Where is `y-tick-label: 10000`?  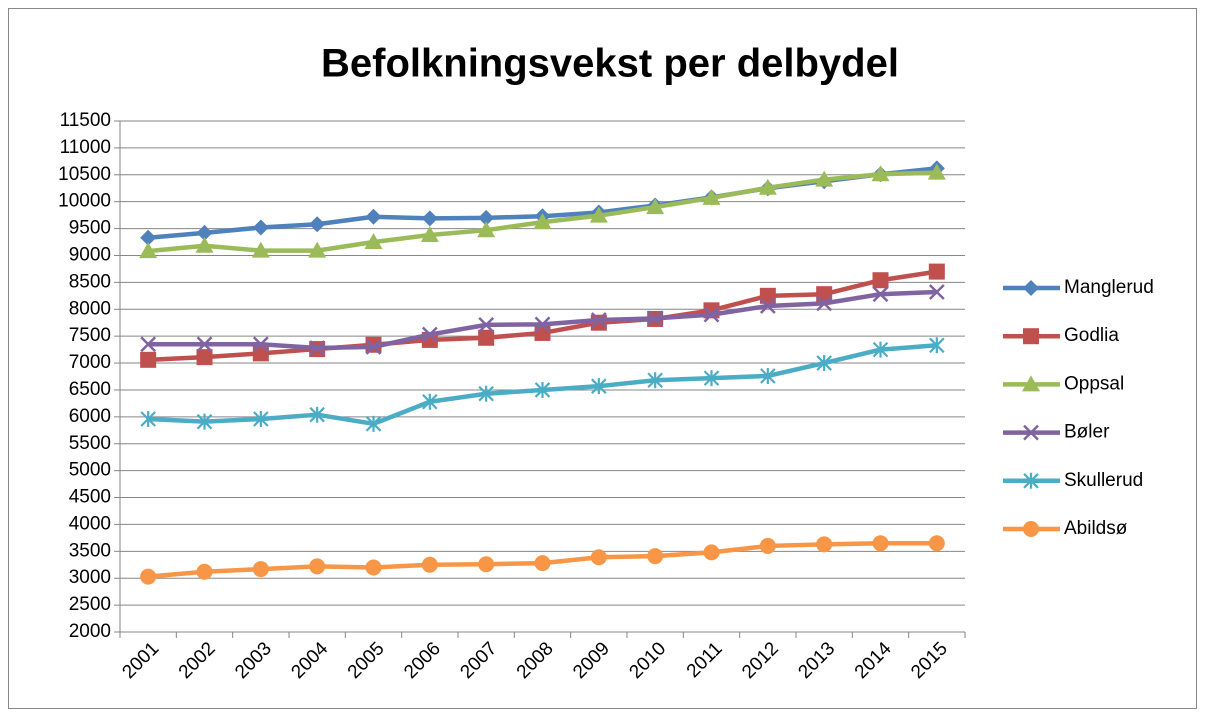
y-tick-label: 10000 is located at coordinates (84, 201).